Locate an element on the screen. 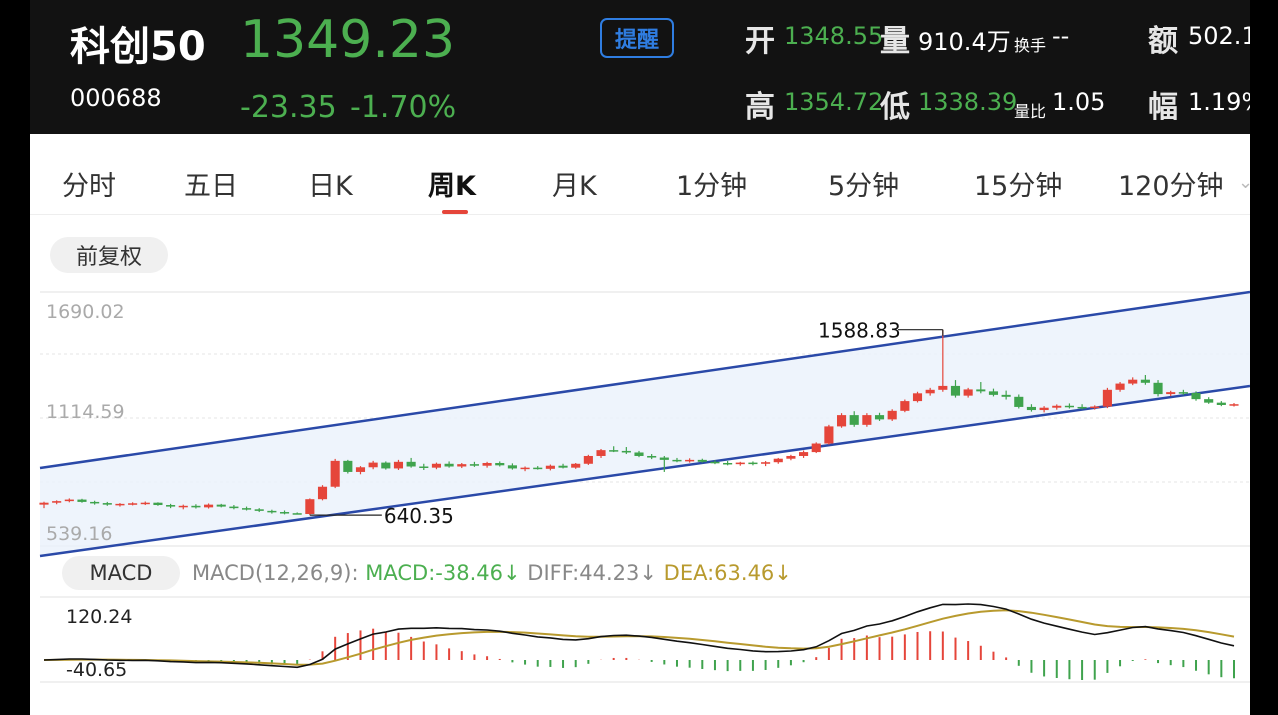 This screenshot has width=1278, height=715. macd-indicator-selector: MACD is located at coordinates (121, 573).